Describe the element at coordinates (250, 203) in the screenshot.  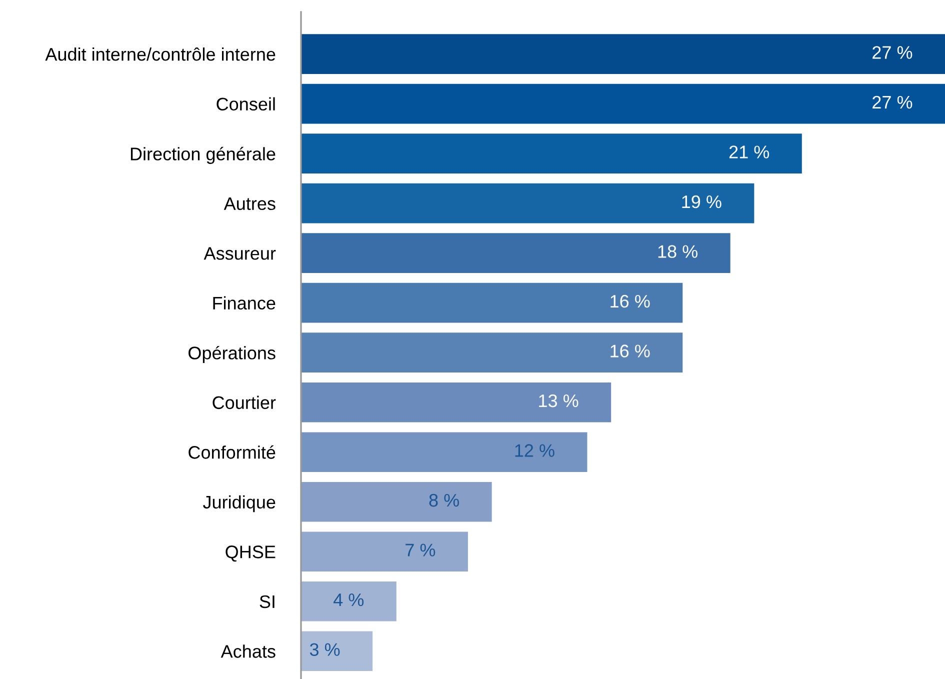
I see `y-tick-label: Autres` at that location.